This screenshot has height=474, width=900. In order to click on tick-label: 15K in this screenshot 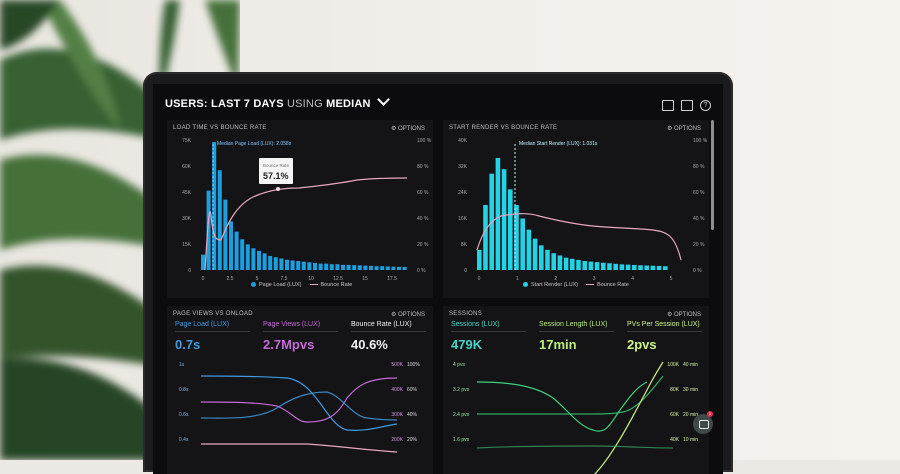, I will do `click(187, 245)`.